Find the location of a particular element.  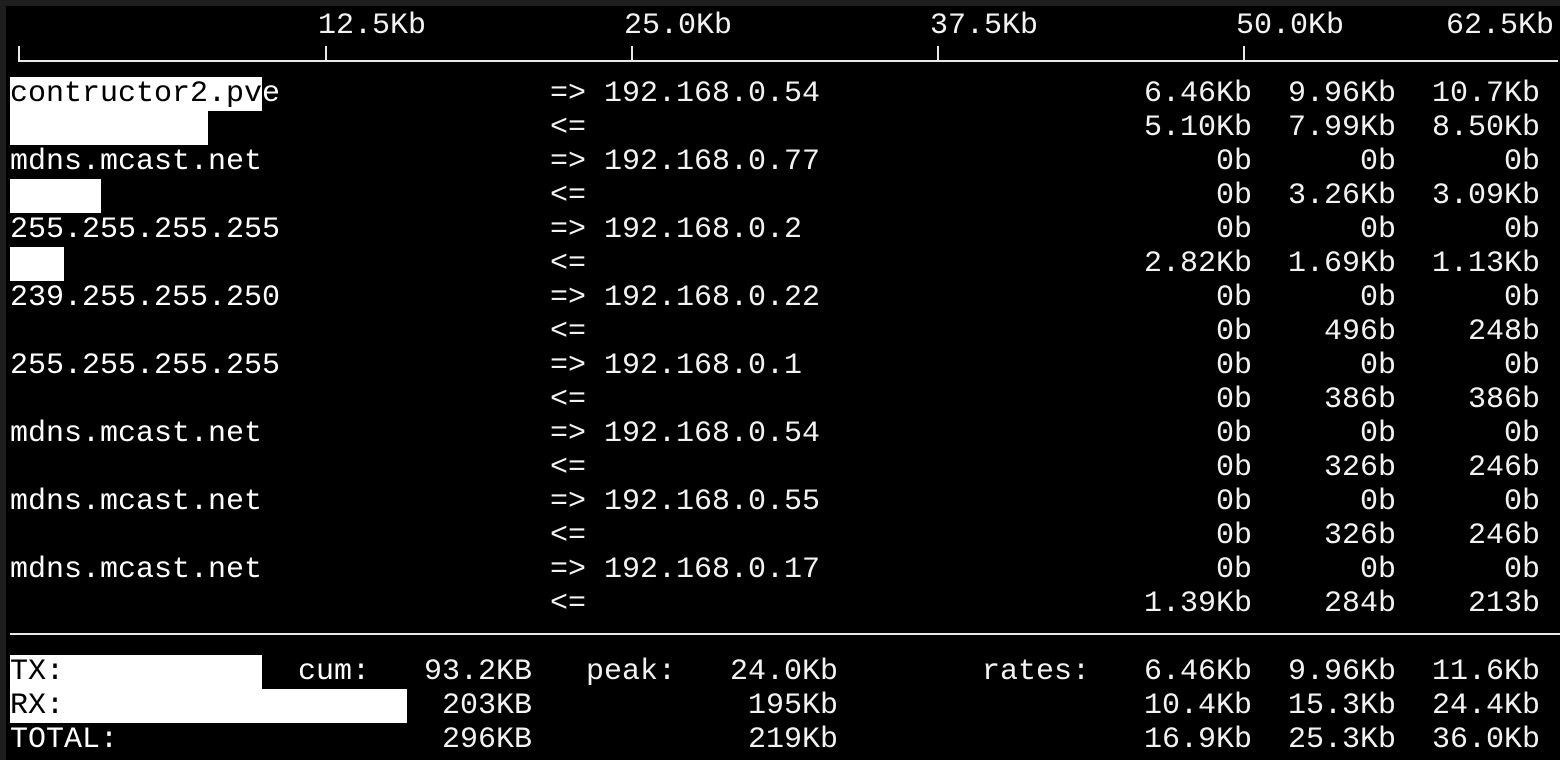

recv-rate-40s: 1.13Kb is located at coordinates (1485, 264).